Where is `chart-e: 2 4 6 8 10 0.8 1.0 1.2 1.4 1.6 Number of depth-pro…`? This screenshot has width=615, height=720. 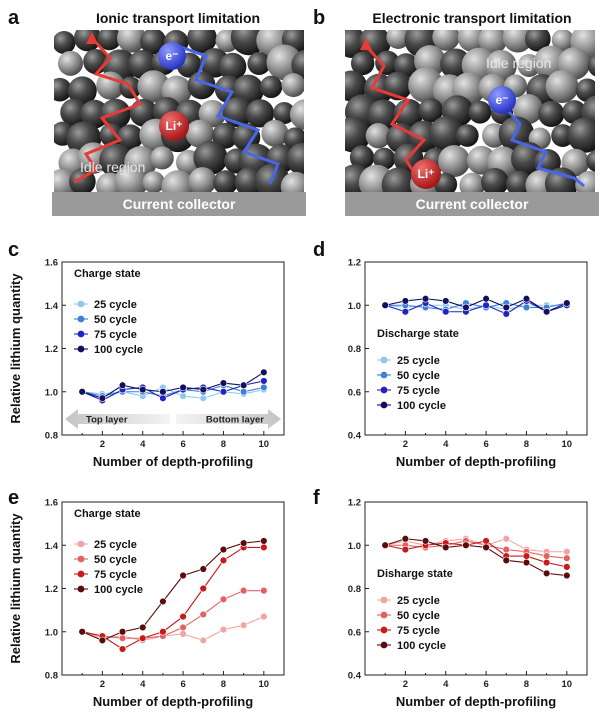 chart-e: 2 4 6 8 10 0.8 1.0 1.2 1.4 1.6 Number of depth-pro… is located at coordinates (146, 603).